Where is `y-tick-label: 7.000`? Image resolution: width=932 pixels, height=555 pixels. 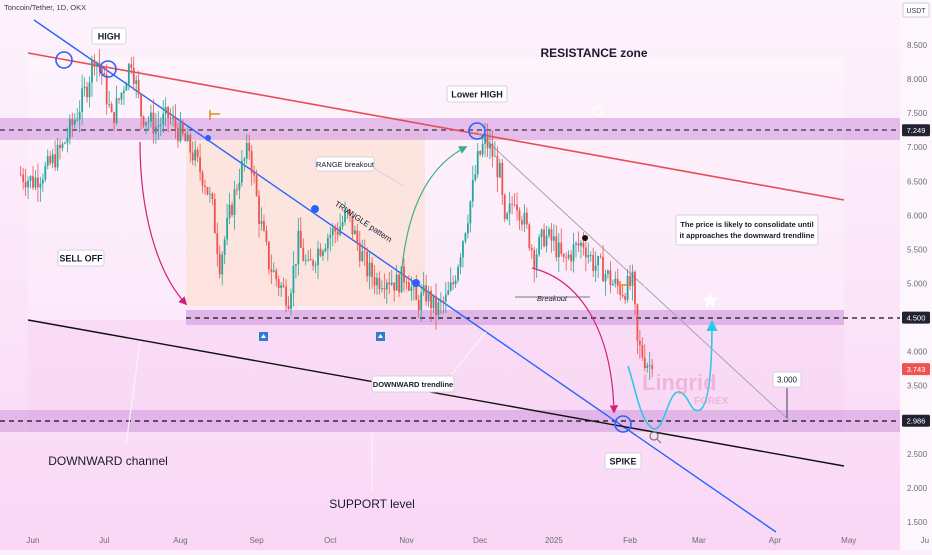
y-tick-label: 7.000 is located at coordinates (917, 147).